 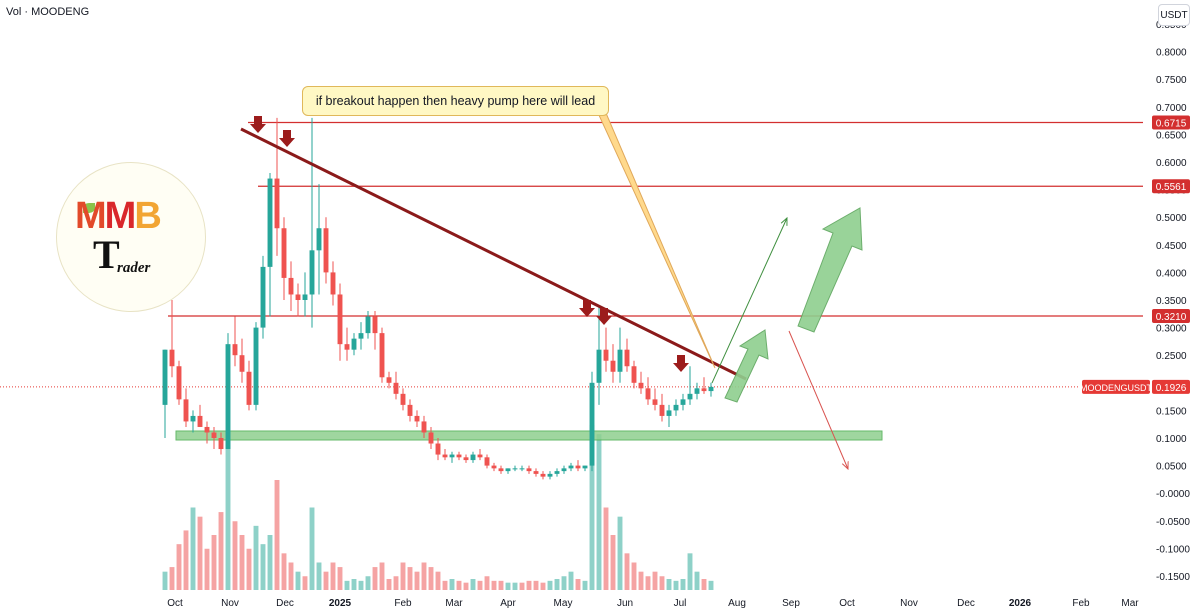 What do you see at coordinates (134, 268) in the screenshot?
I see `logo-suffix: rader` at bounding box center [134, 268].